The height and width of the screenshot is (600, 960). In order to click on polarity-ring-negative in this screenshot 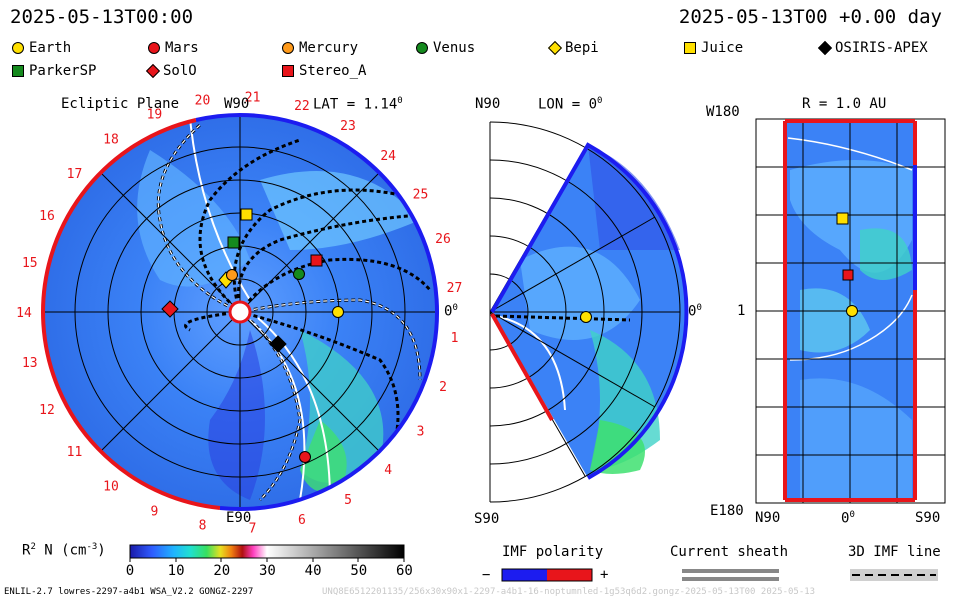, I will do `click(131, 314)`.